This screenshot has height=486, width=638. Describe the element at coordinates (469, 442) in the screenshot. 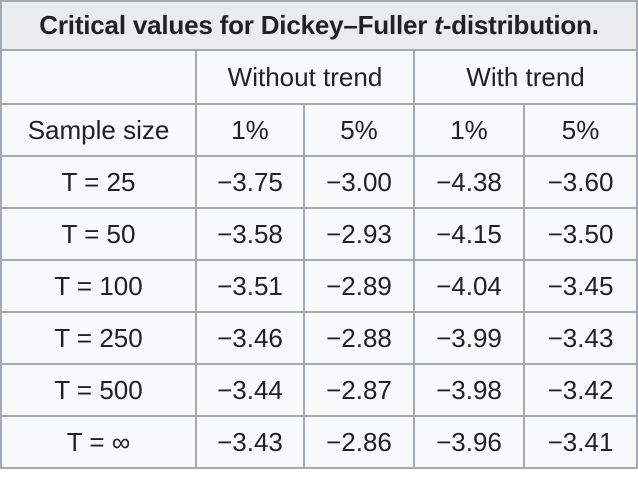

I see `value-cell: −3.96` at that location.